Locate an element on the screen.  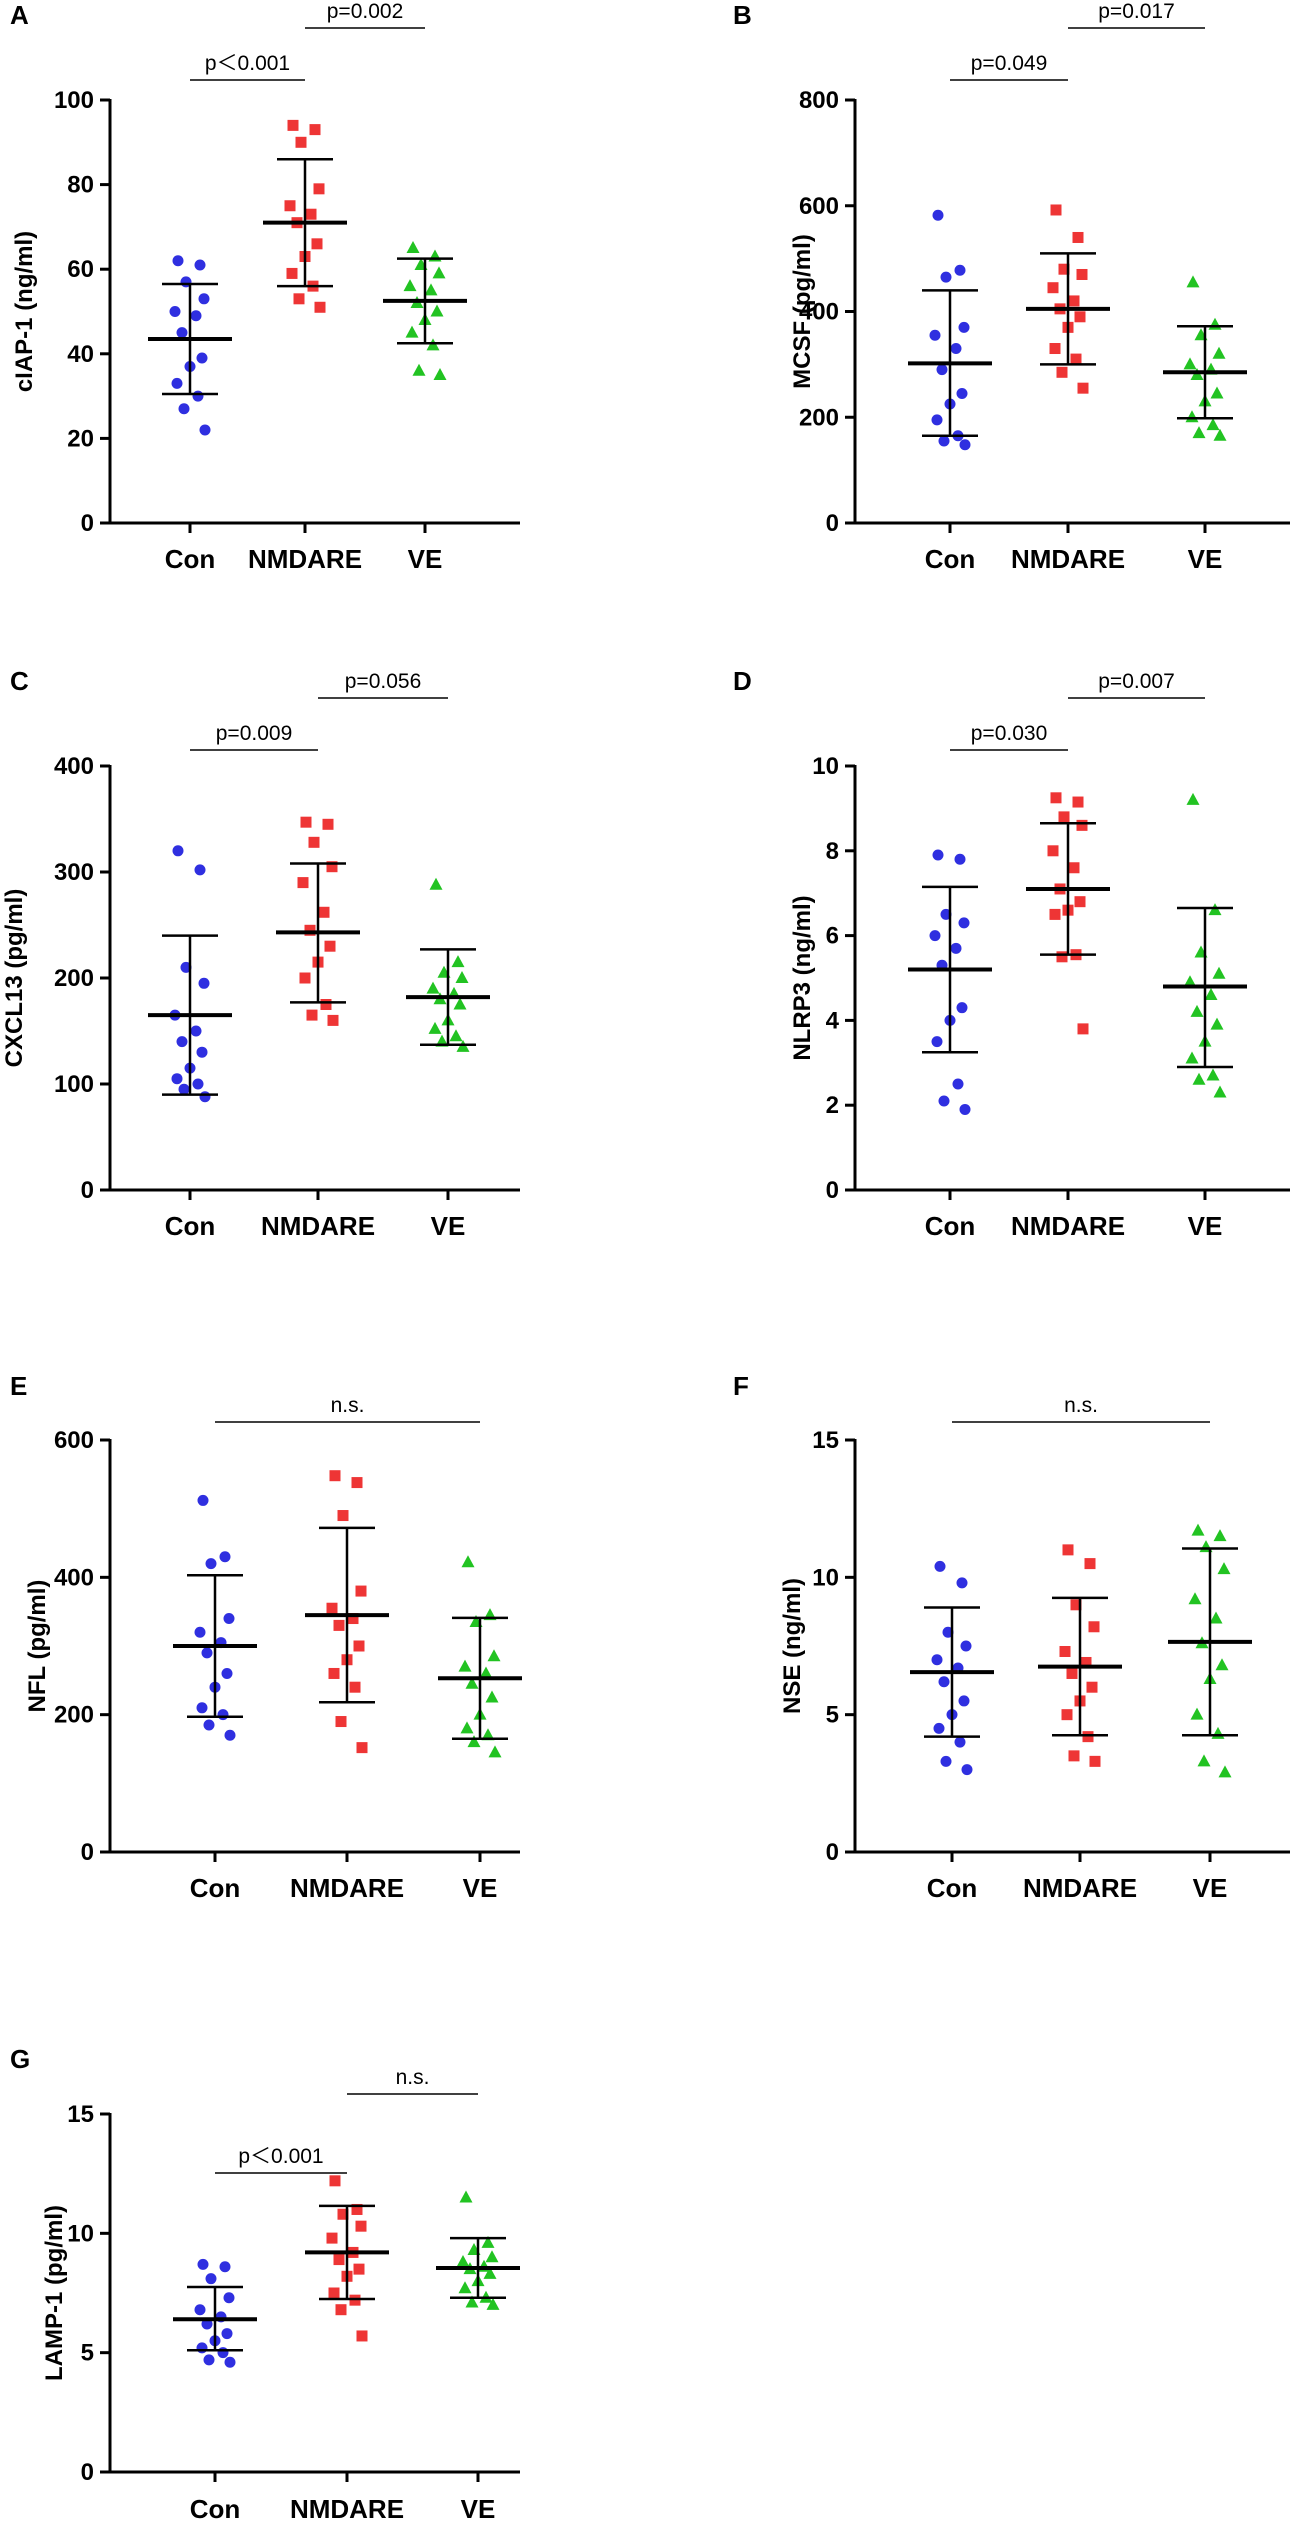
y-tick-label: 200 is located at coordinates (74, 978).